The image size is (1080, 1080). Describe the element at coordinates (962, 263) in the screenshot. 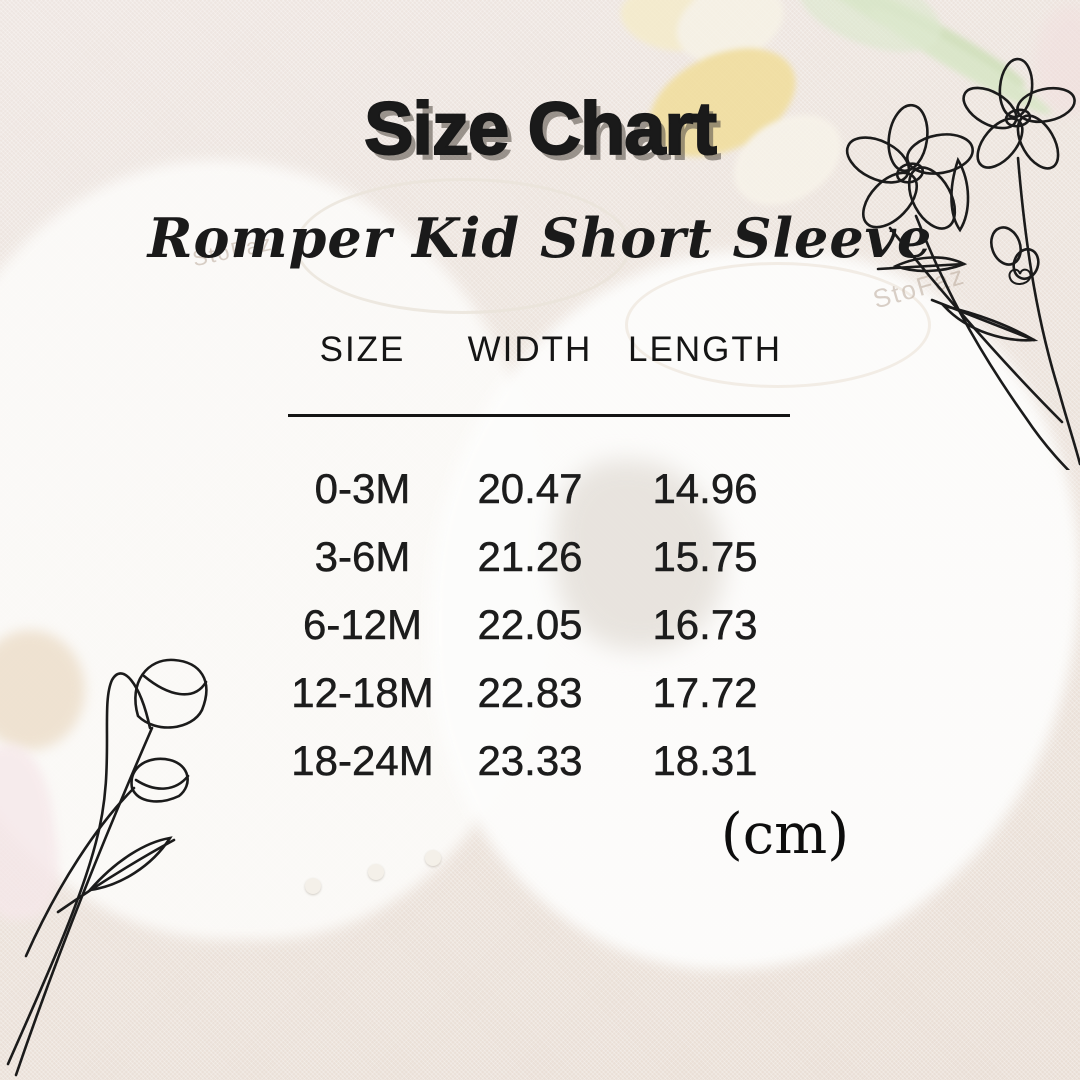

I see `poppy-line-art-icon` at that location.